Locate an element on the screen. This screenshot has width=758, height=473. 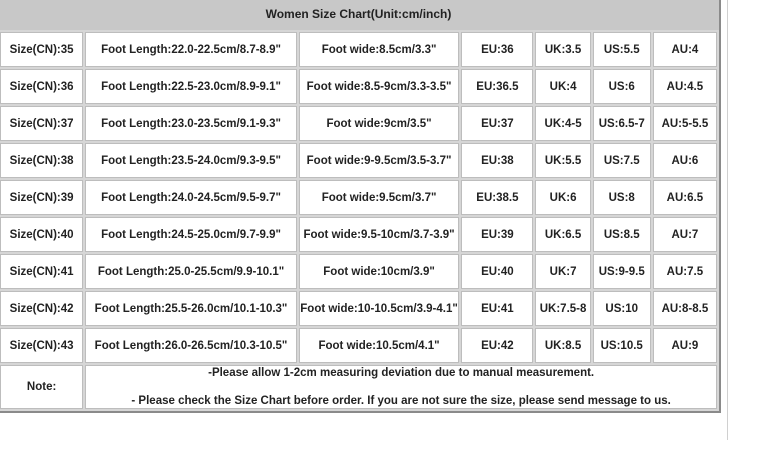
eu-size-cell: EU:36.5 is located at coordinates (497, 86).